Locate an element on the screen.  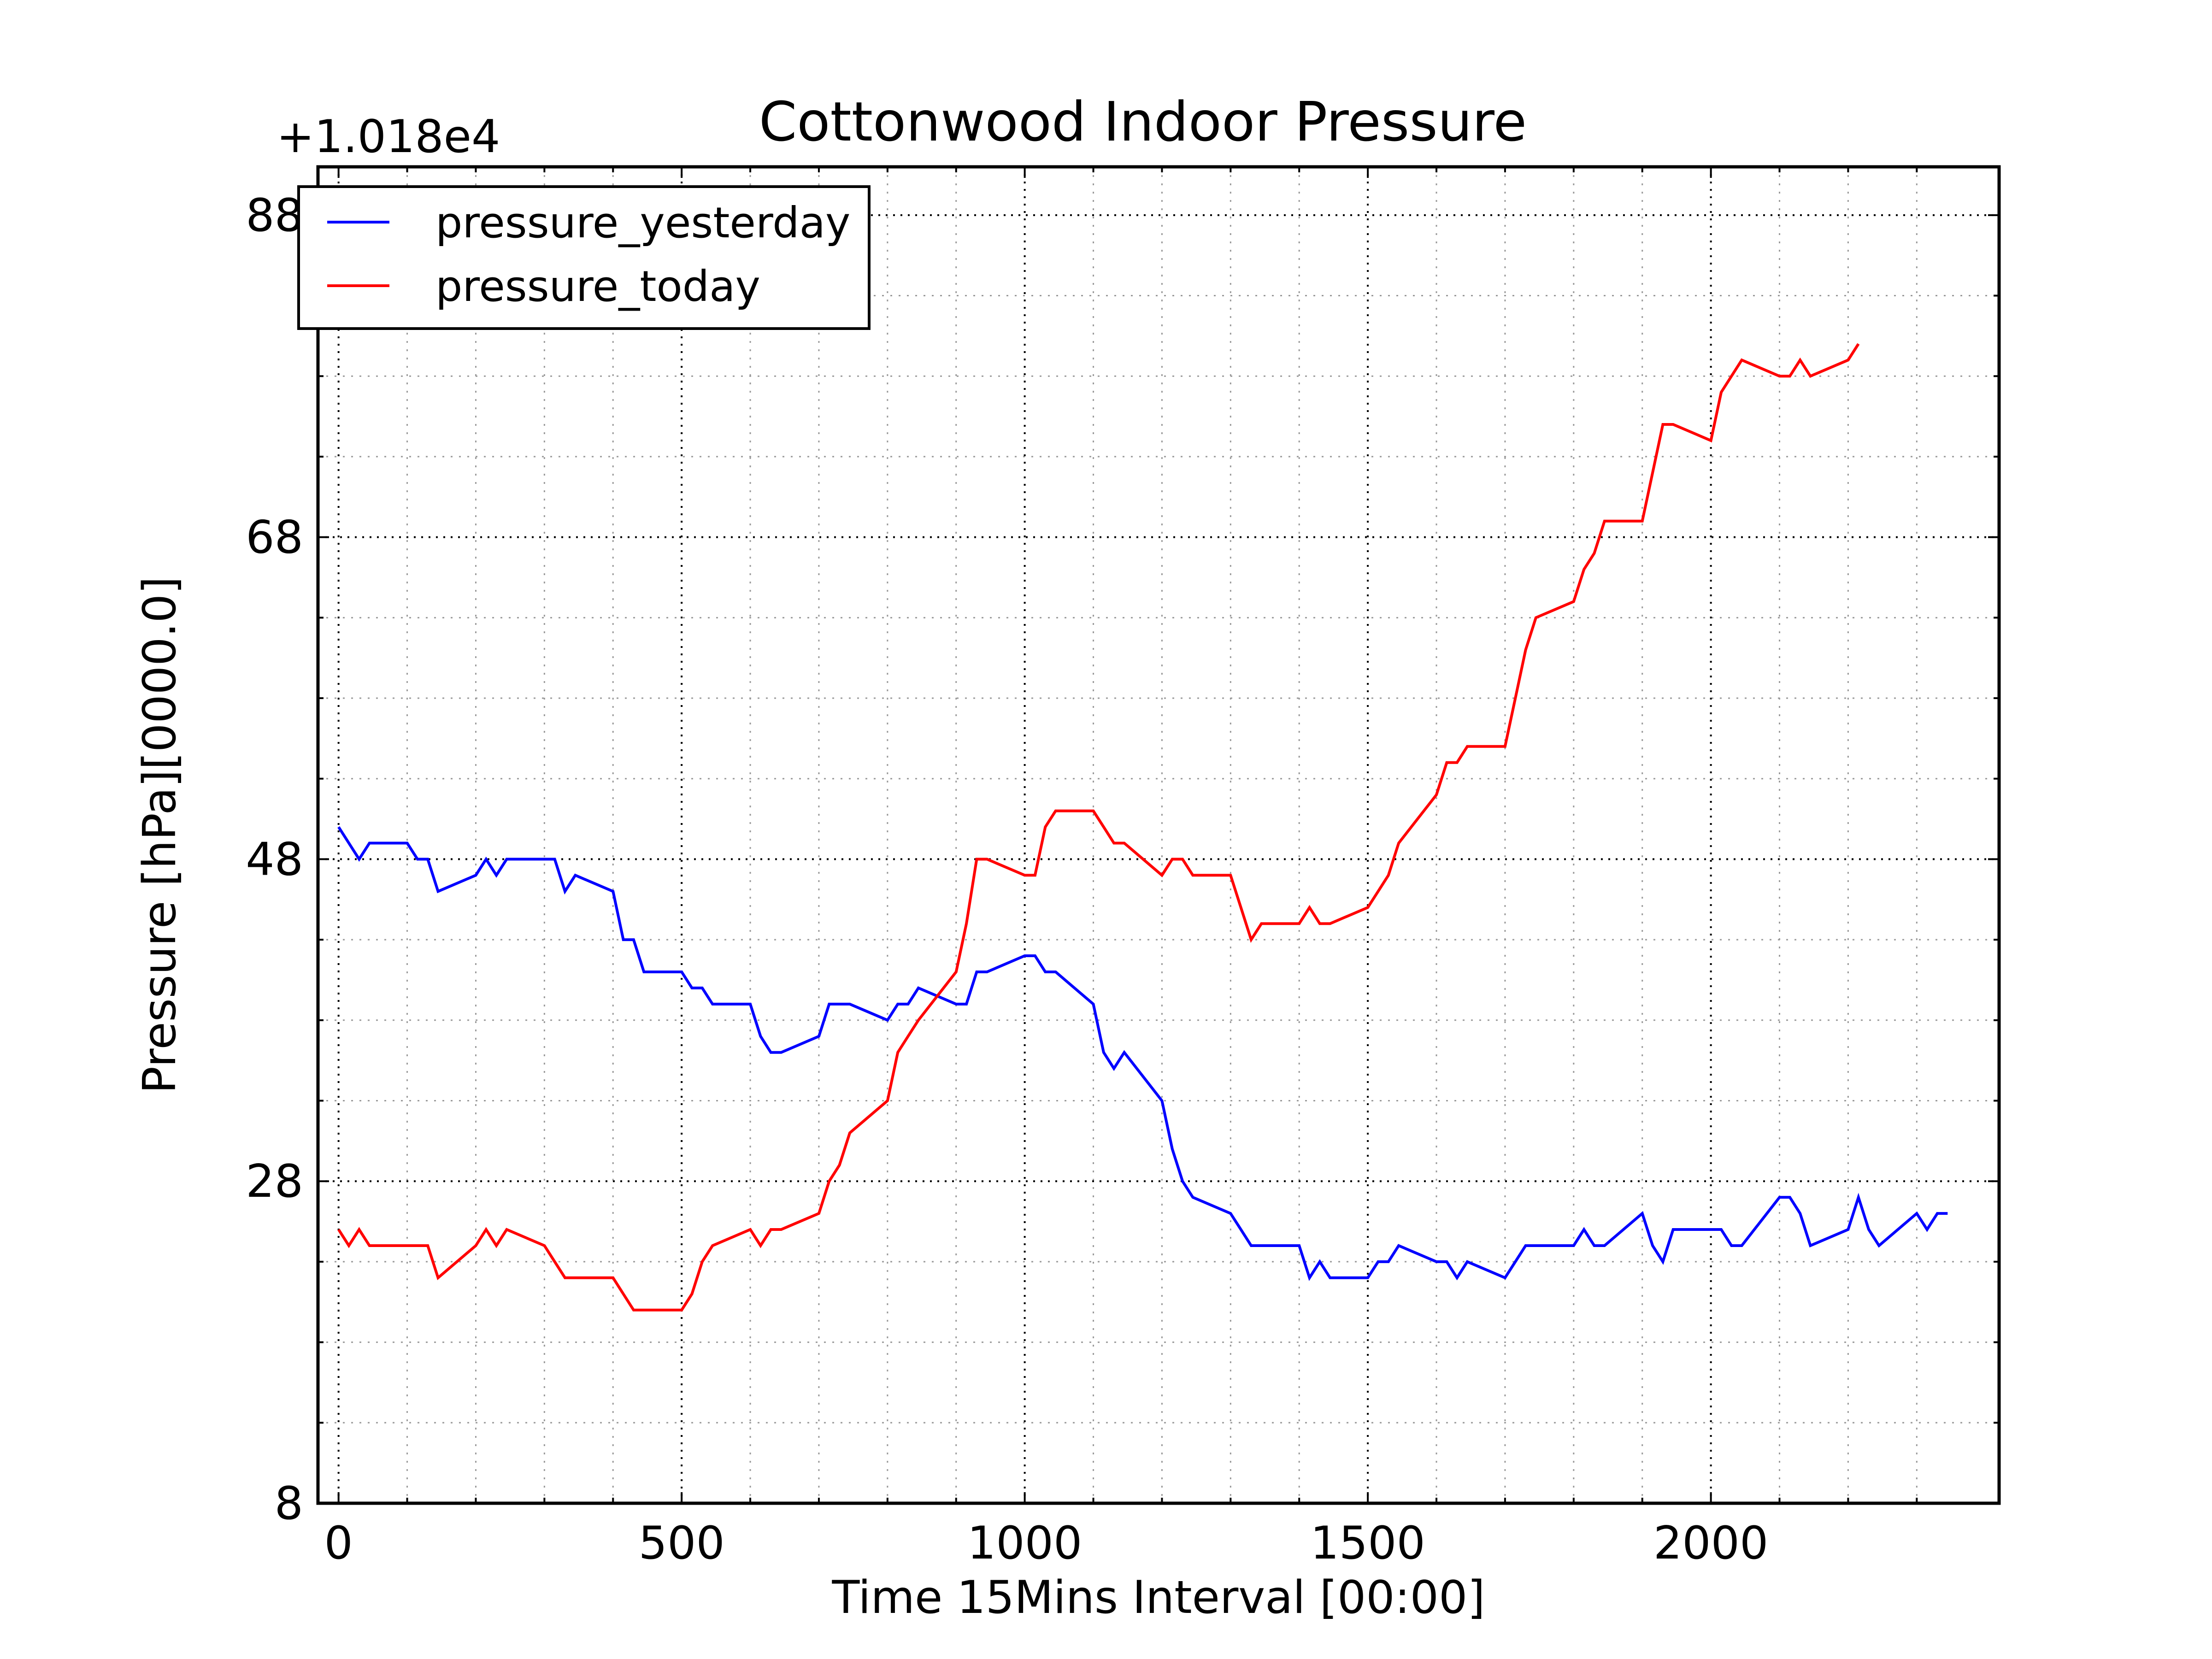
y-tick-label: 68 is located at coordinates (274, 538).